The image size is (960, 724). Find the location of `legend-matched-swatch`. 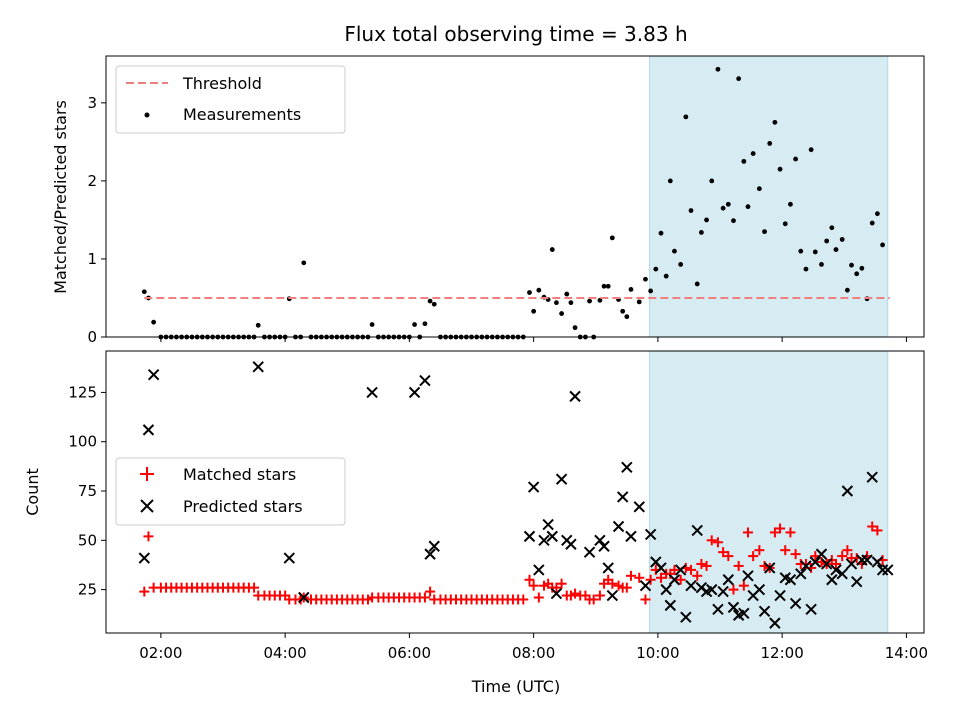

legend-matched-swatch is located at coordinates (147, 474).